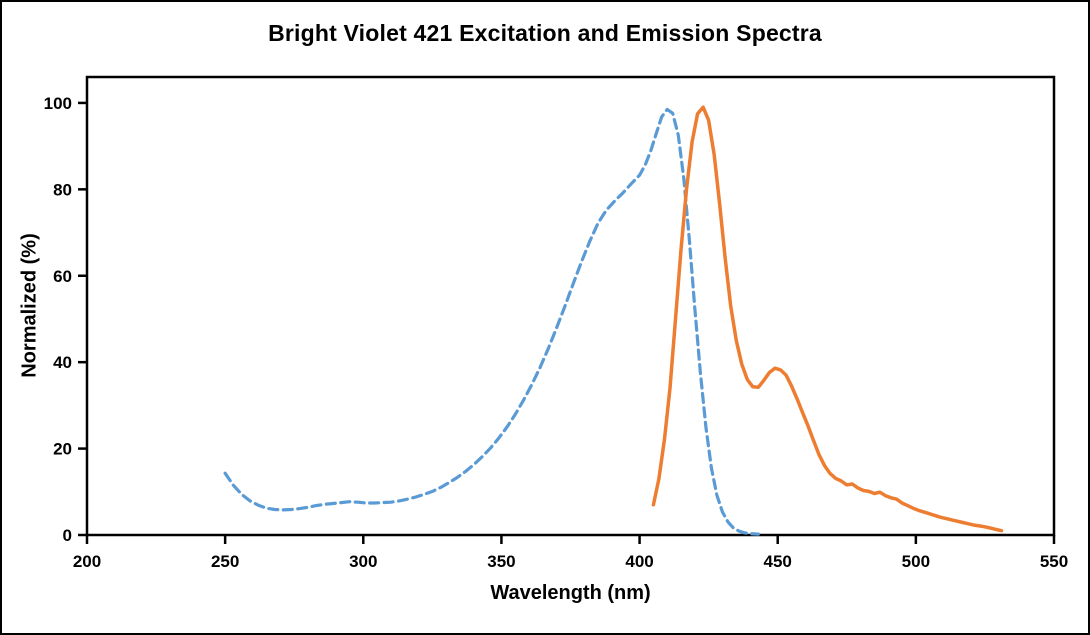 This screenshot has width=1090, height=635. I want to click on y-tick-label: 40, so click(62, 362).